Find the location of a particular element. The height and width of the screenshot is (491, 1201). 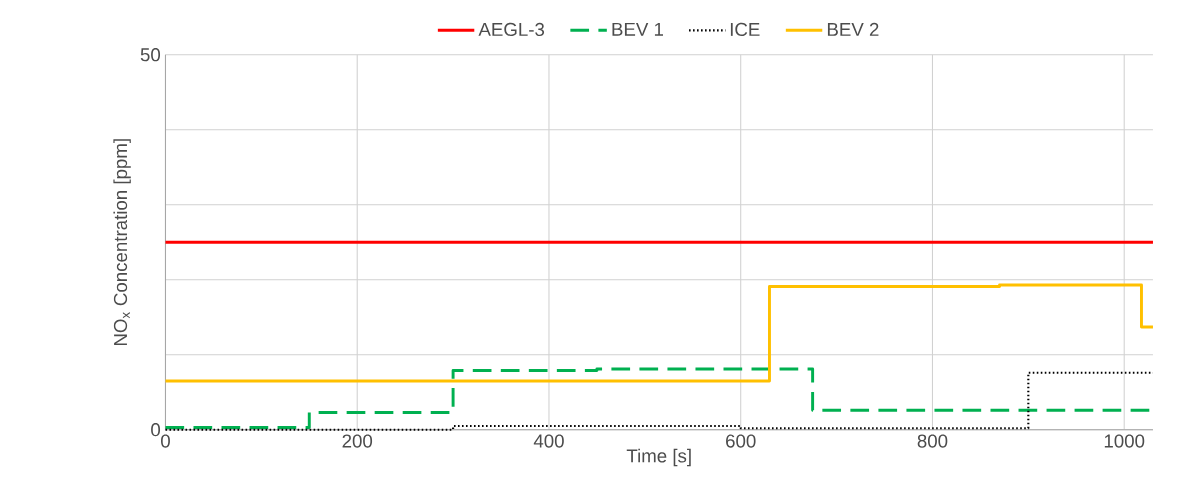

legend-label: BEV 2 is located at coordinates (853, 29).